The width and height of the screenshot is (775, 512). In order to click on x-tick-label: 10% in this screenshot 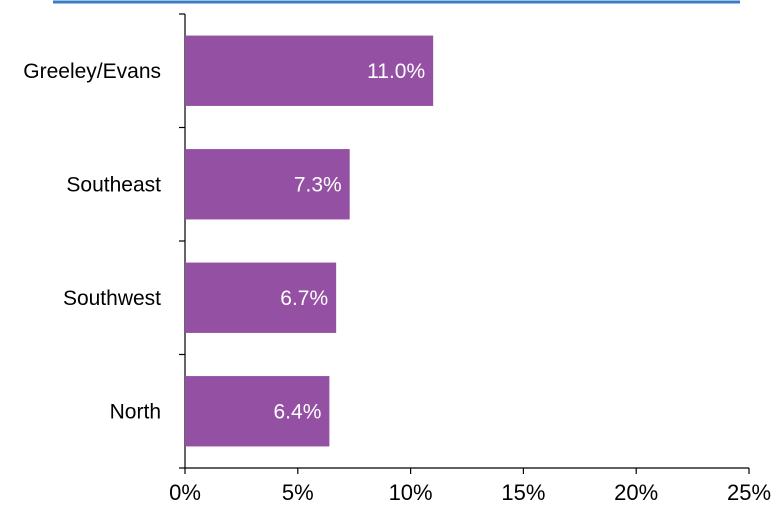, I will do `click(411, 492)`.